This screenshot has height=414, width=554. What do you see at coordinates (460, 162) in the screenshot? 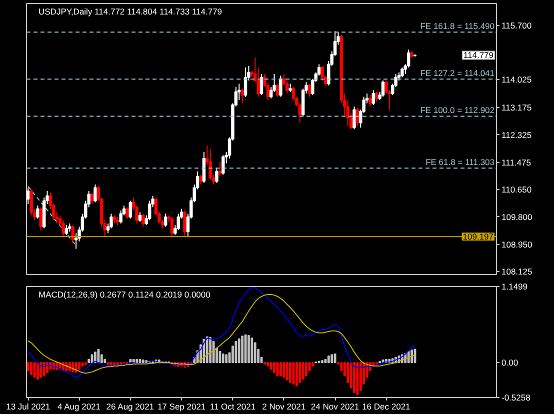
I see `ref-line-label: FE 61.8 = 111.303` at bounding box center [460, 162].